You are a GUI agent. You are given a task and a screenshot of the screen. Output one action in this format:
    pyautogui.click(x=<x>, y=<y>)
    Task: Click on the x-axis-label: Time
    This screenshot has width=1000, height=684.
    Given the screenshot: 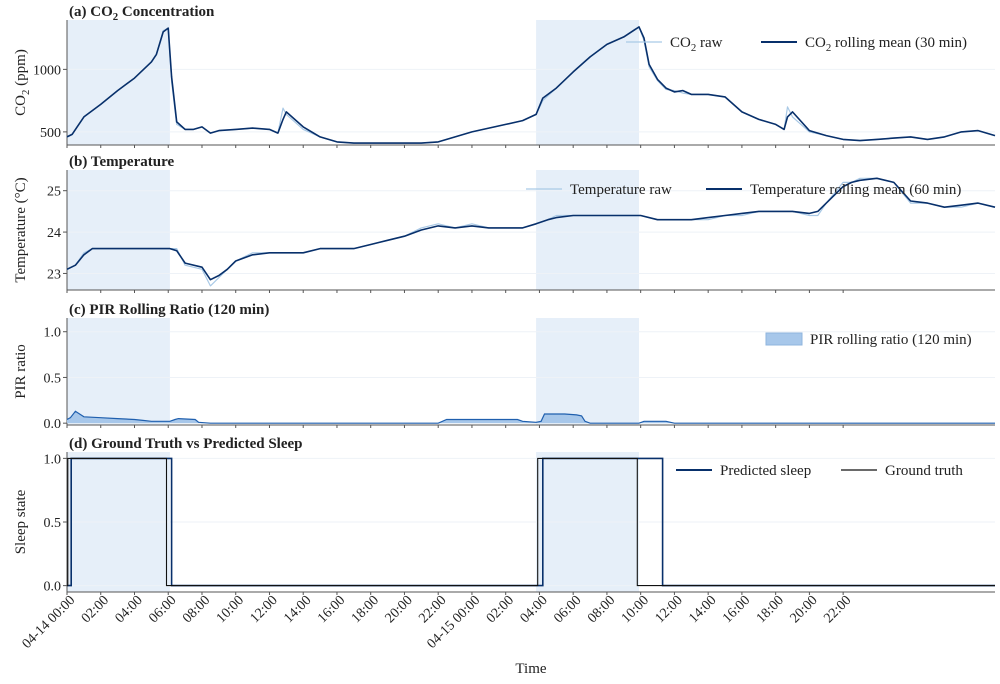 What is the action you would take?
    pyautogui.click(x=530, y=669)
    